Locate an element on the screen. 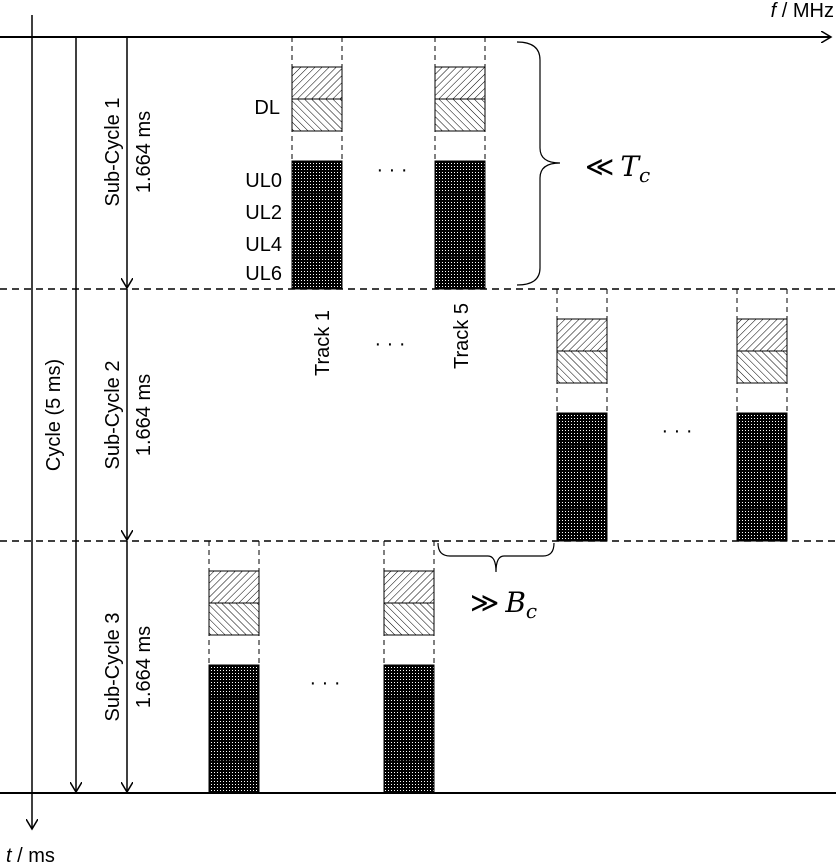  tc-annotation: ≪ Tc is located at coordinates (617, 168).